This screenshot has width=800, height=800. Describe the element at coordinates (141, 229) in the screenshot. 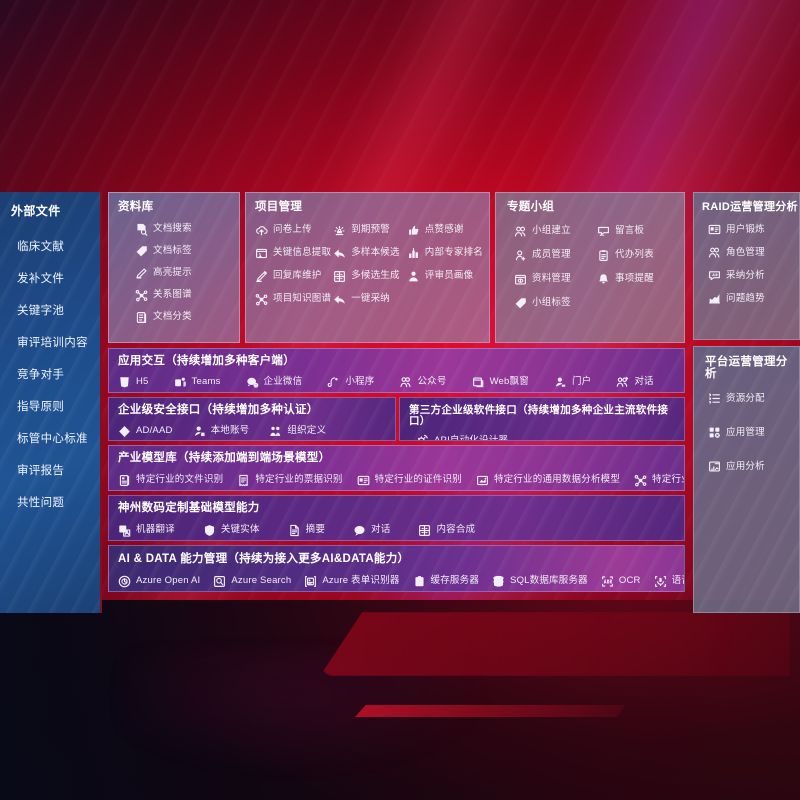

I see `doc-search-icon` at that location.